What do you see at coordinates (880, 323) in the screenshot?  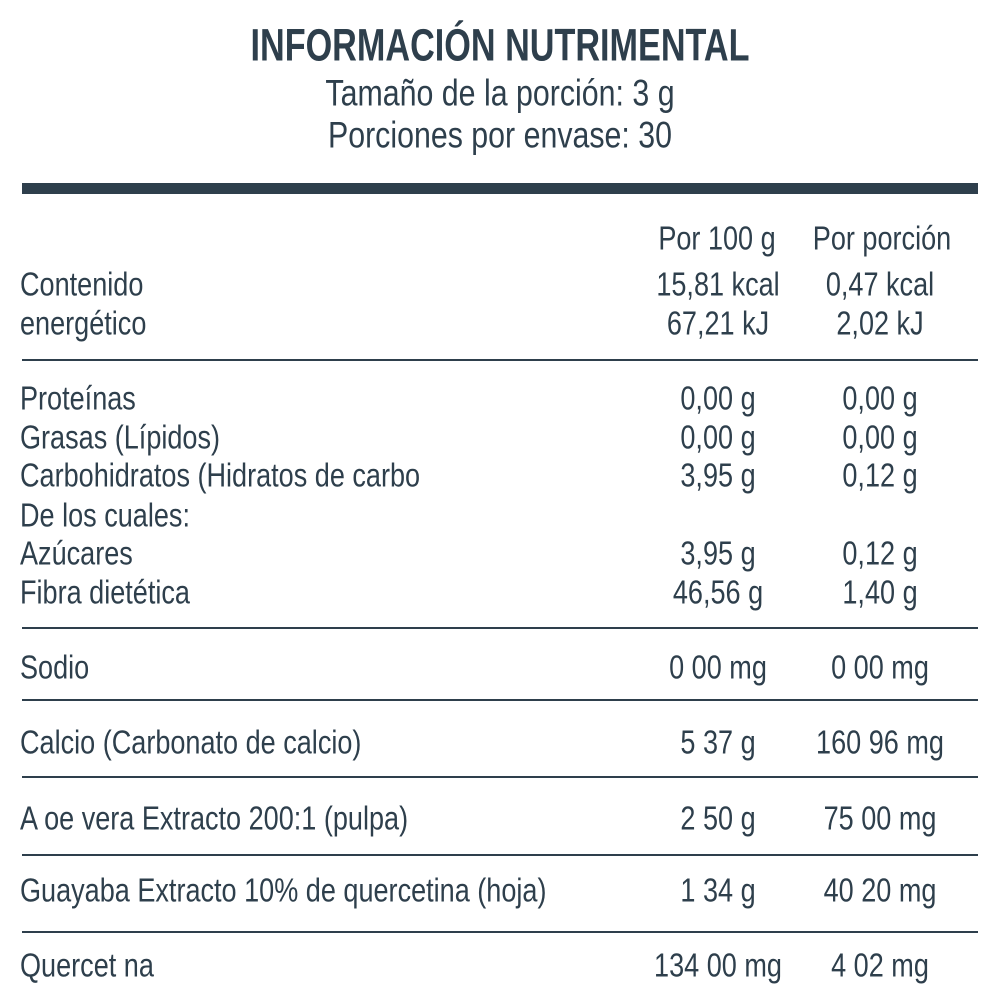 I see `value-per-serving: 2,02 kJ` at bounding box center [880, 323].